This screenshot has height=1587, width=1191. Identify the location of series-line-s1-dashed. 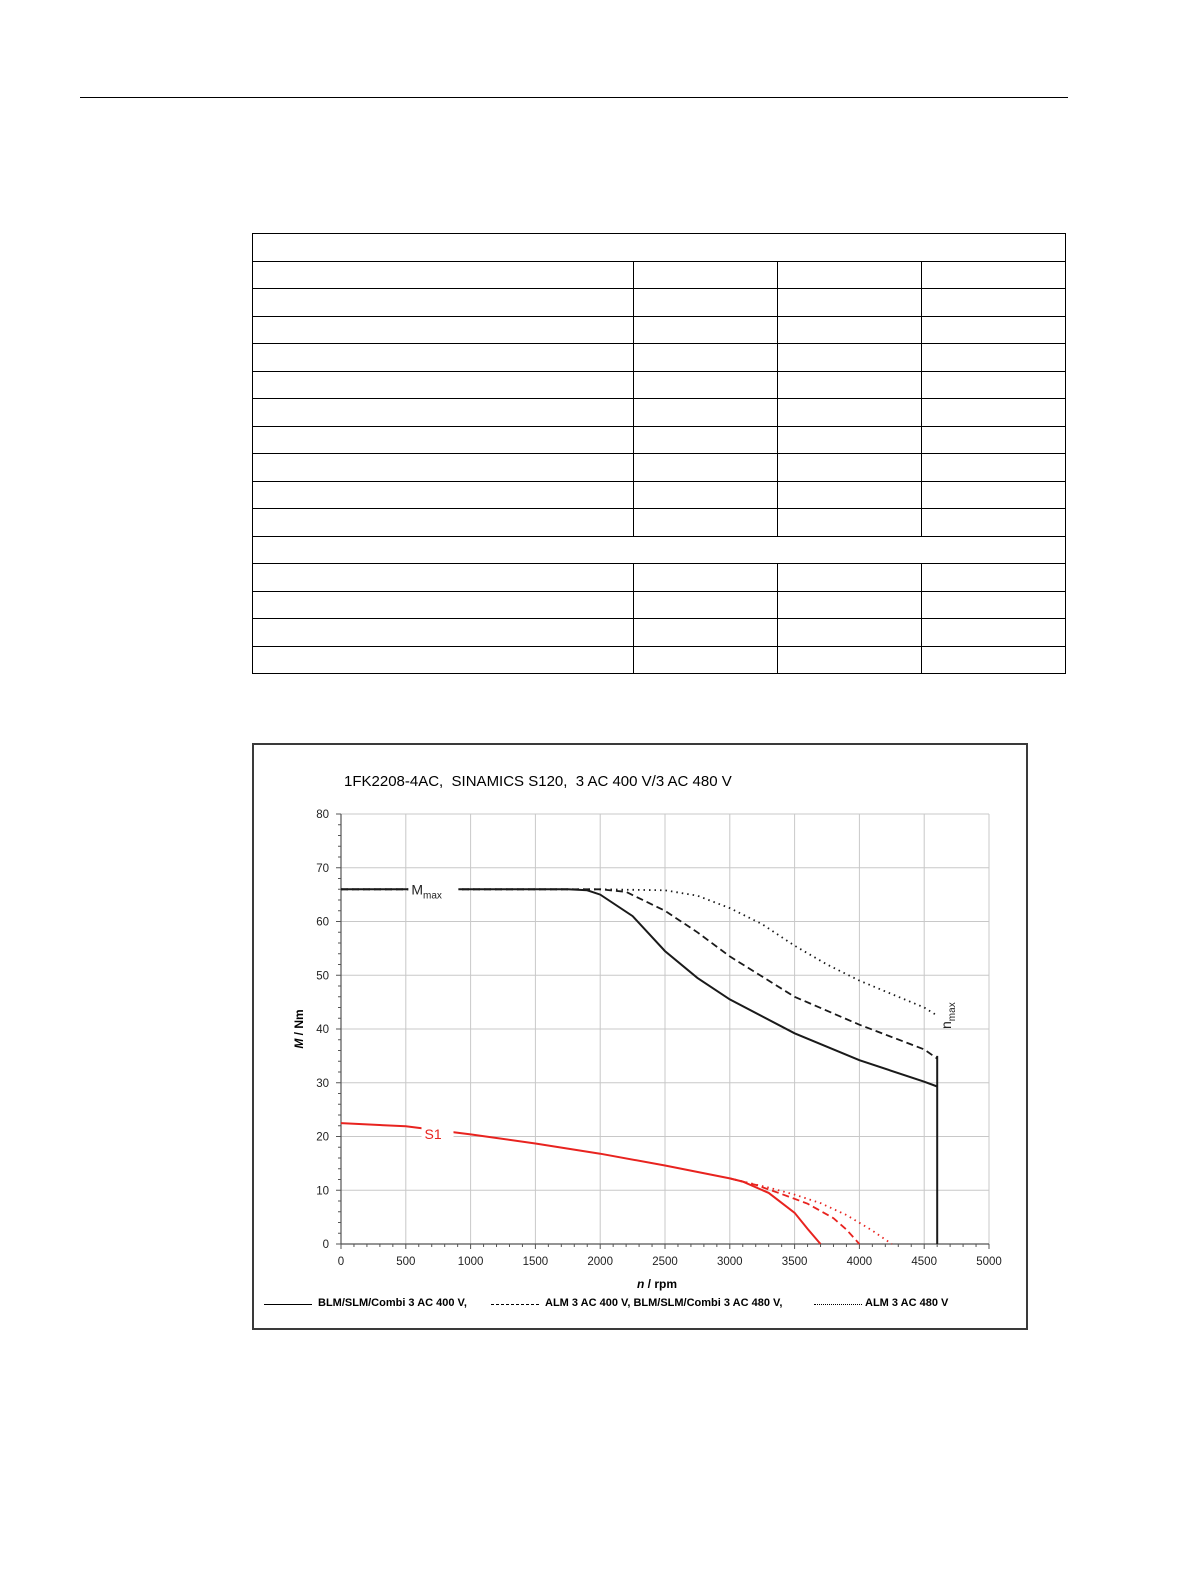
(795, 1211).